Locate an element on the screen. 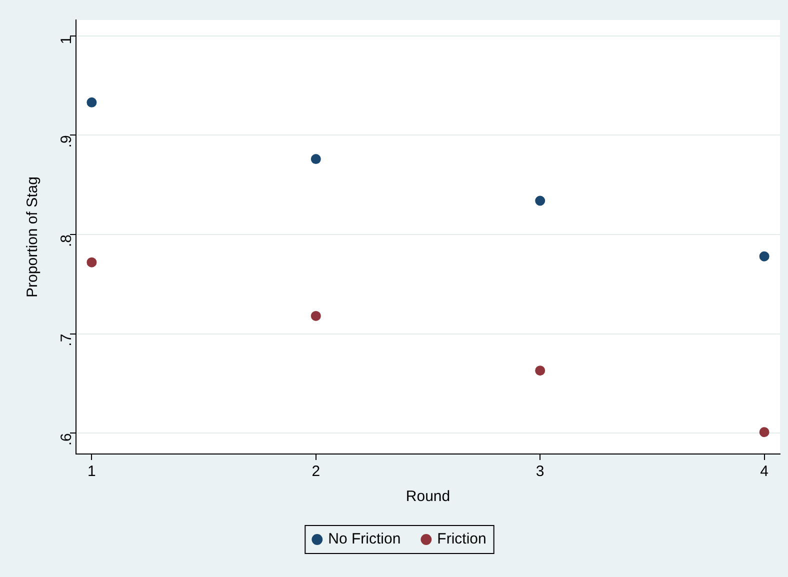 The image size is (788, 577). legend-label: No Friction is located at coordinates (364, 539).